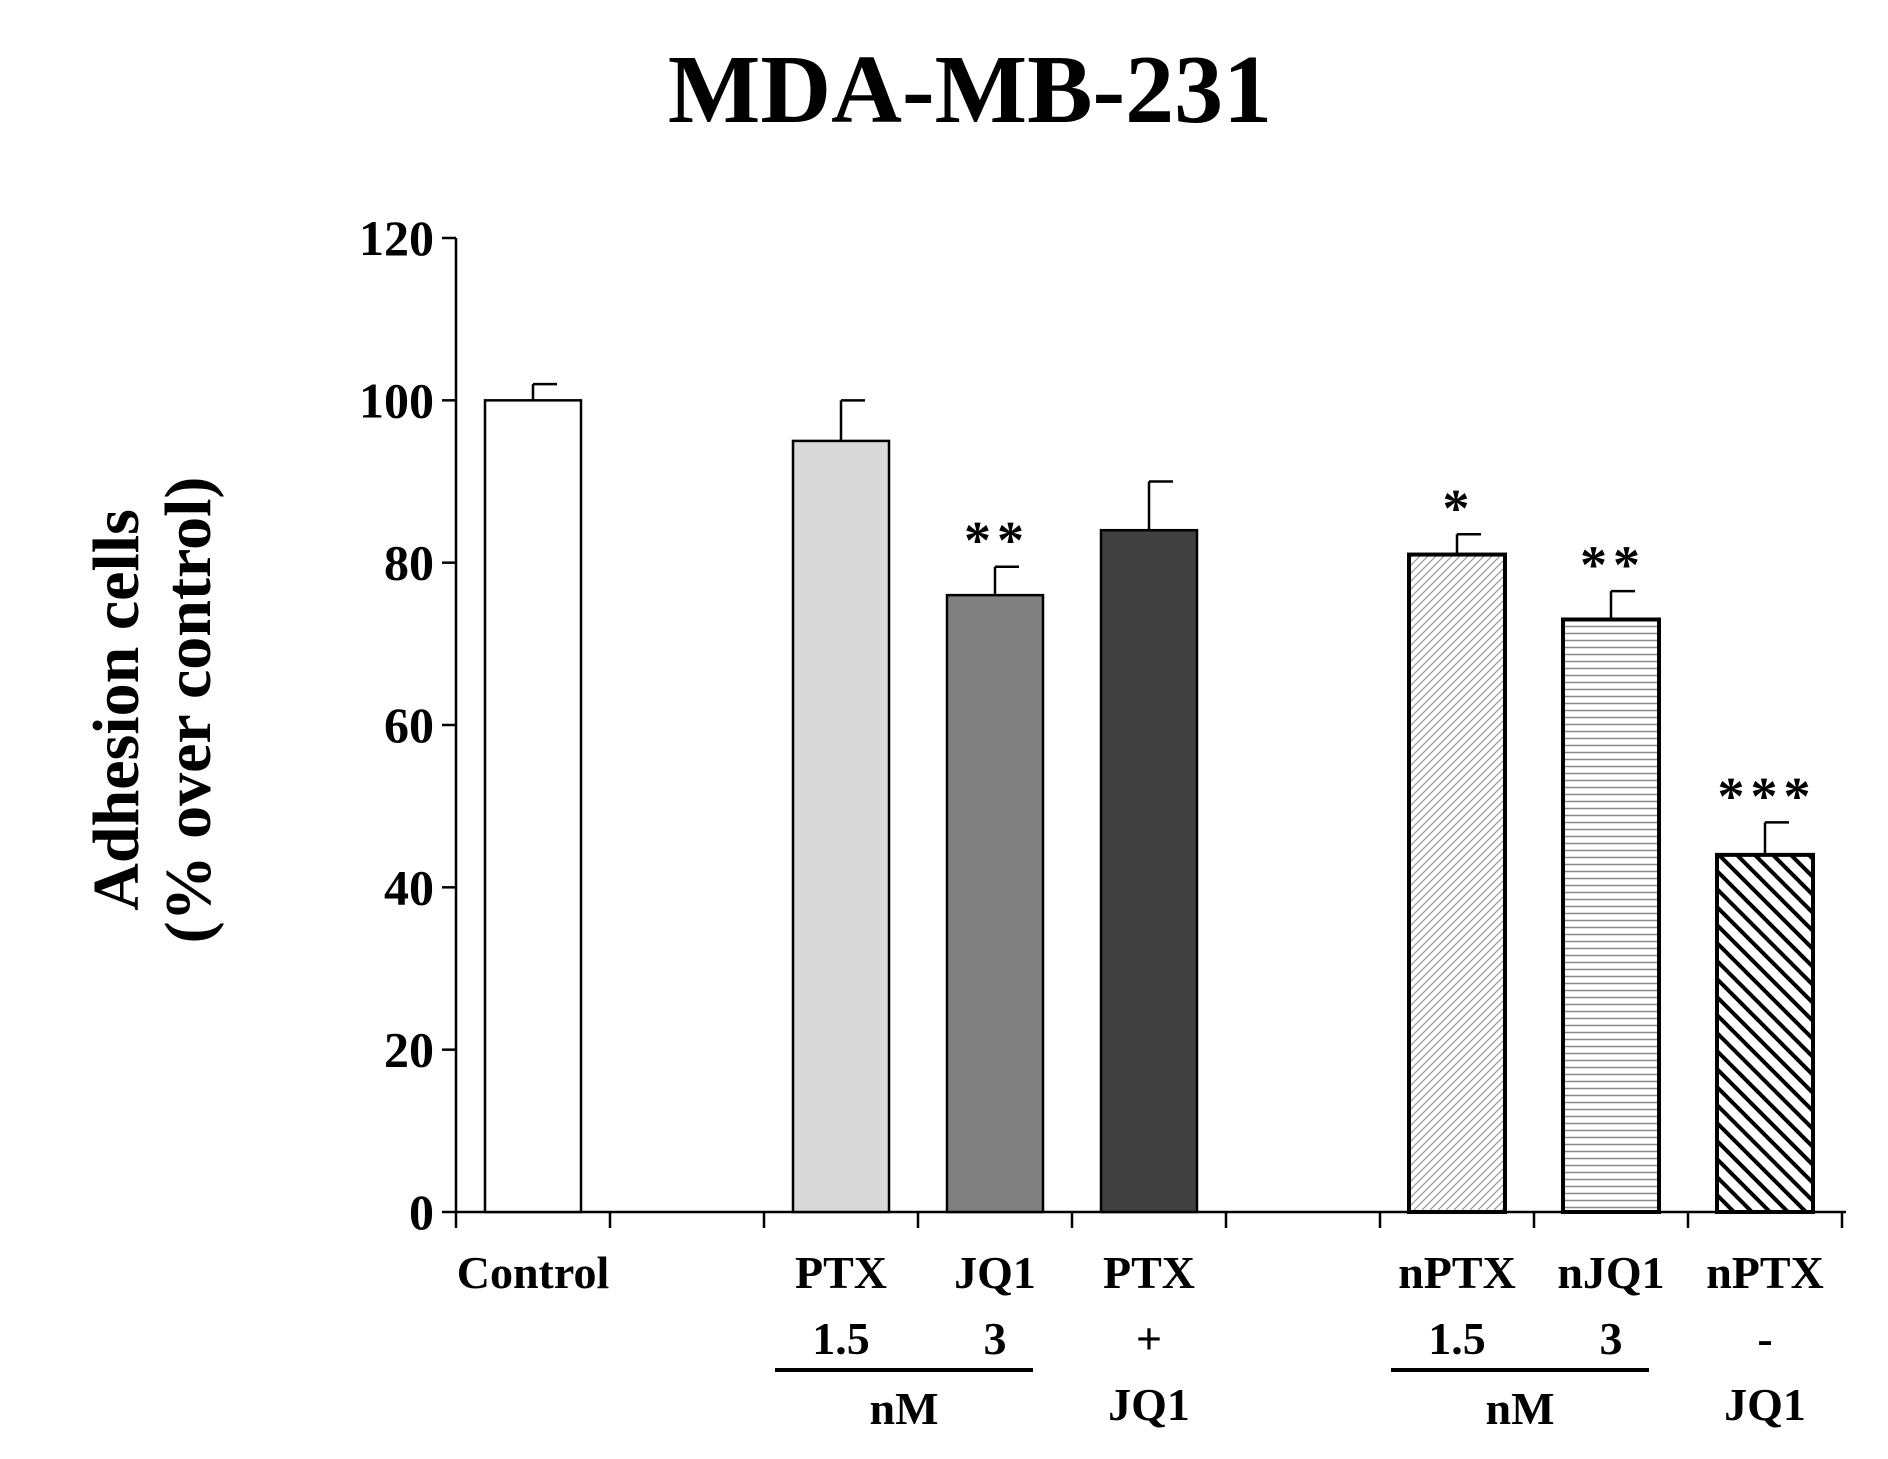 The image size is (1888, 1459). I want to click on x-label-ptx-1: 1.5, so click(841, 1338).